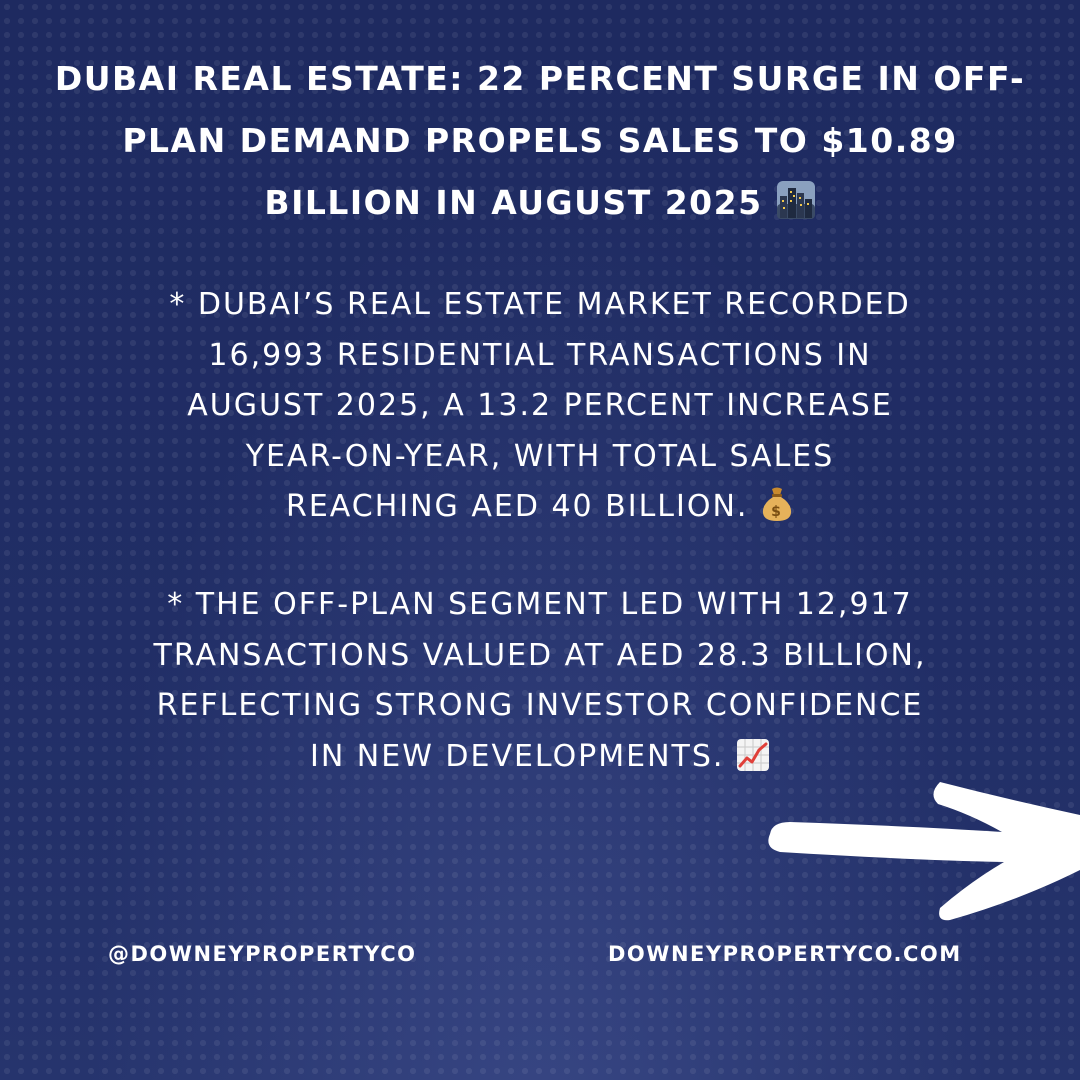 The height and width of the screenshot is (1080, 1080). What do you see at coordinates (540, 705) in the screenshot?
I see `bullet-2-line-3: REFLECTING STRONG INVESTOR CONFIDENCE` at bounding box center [540, 705].